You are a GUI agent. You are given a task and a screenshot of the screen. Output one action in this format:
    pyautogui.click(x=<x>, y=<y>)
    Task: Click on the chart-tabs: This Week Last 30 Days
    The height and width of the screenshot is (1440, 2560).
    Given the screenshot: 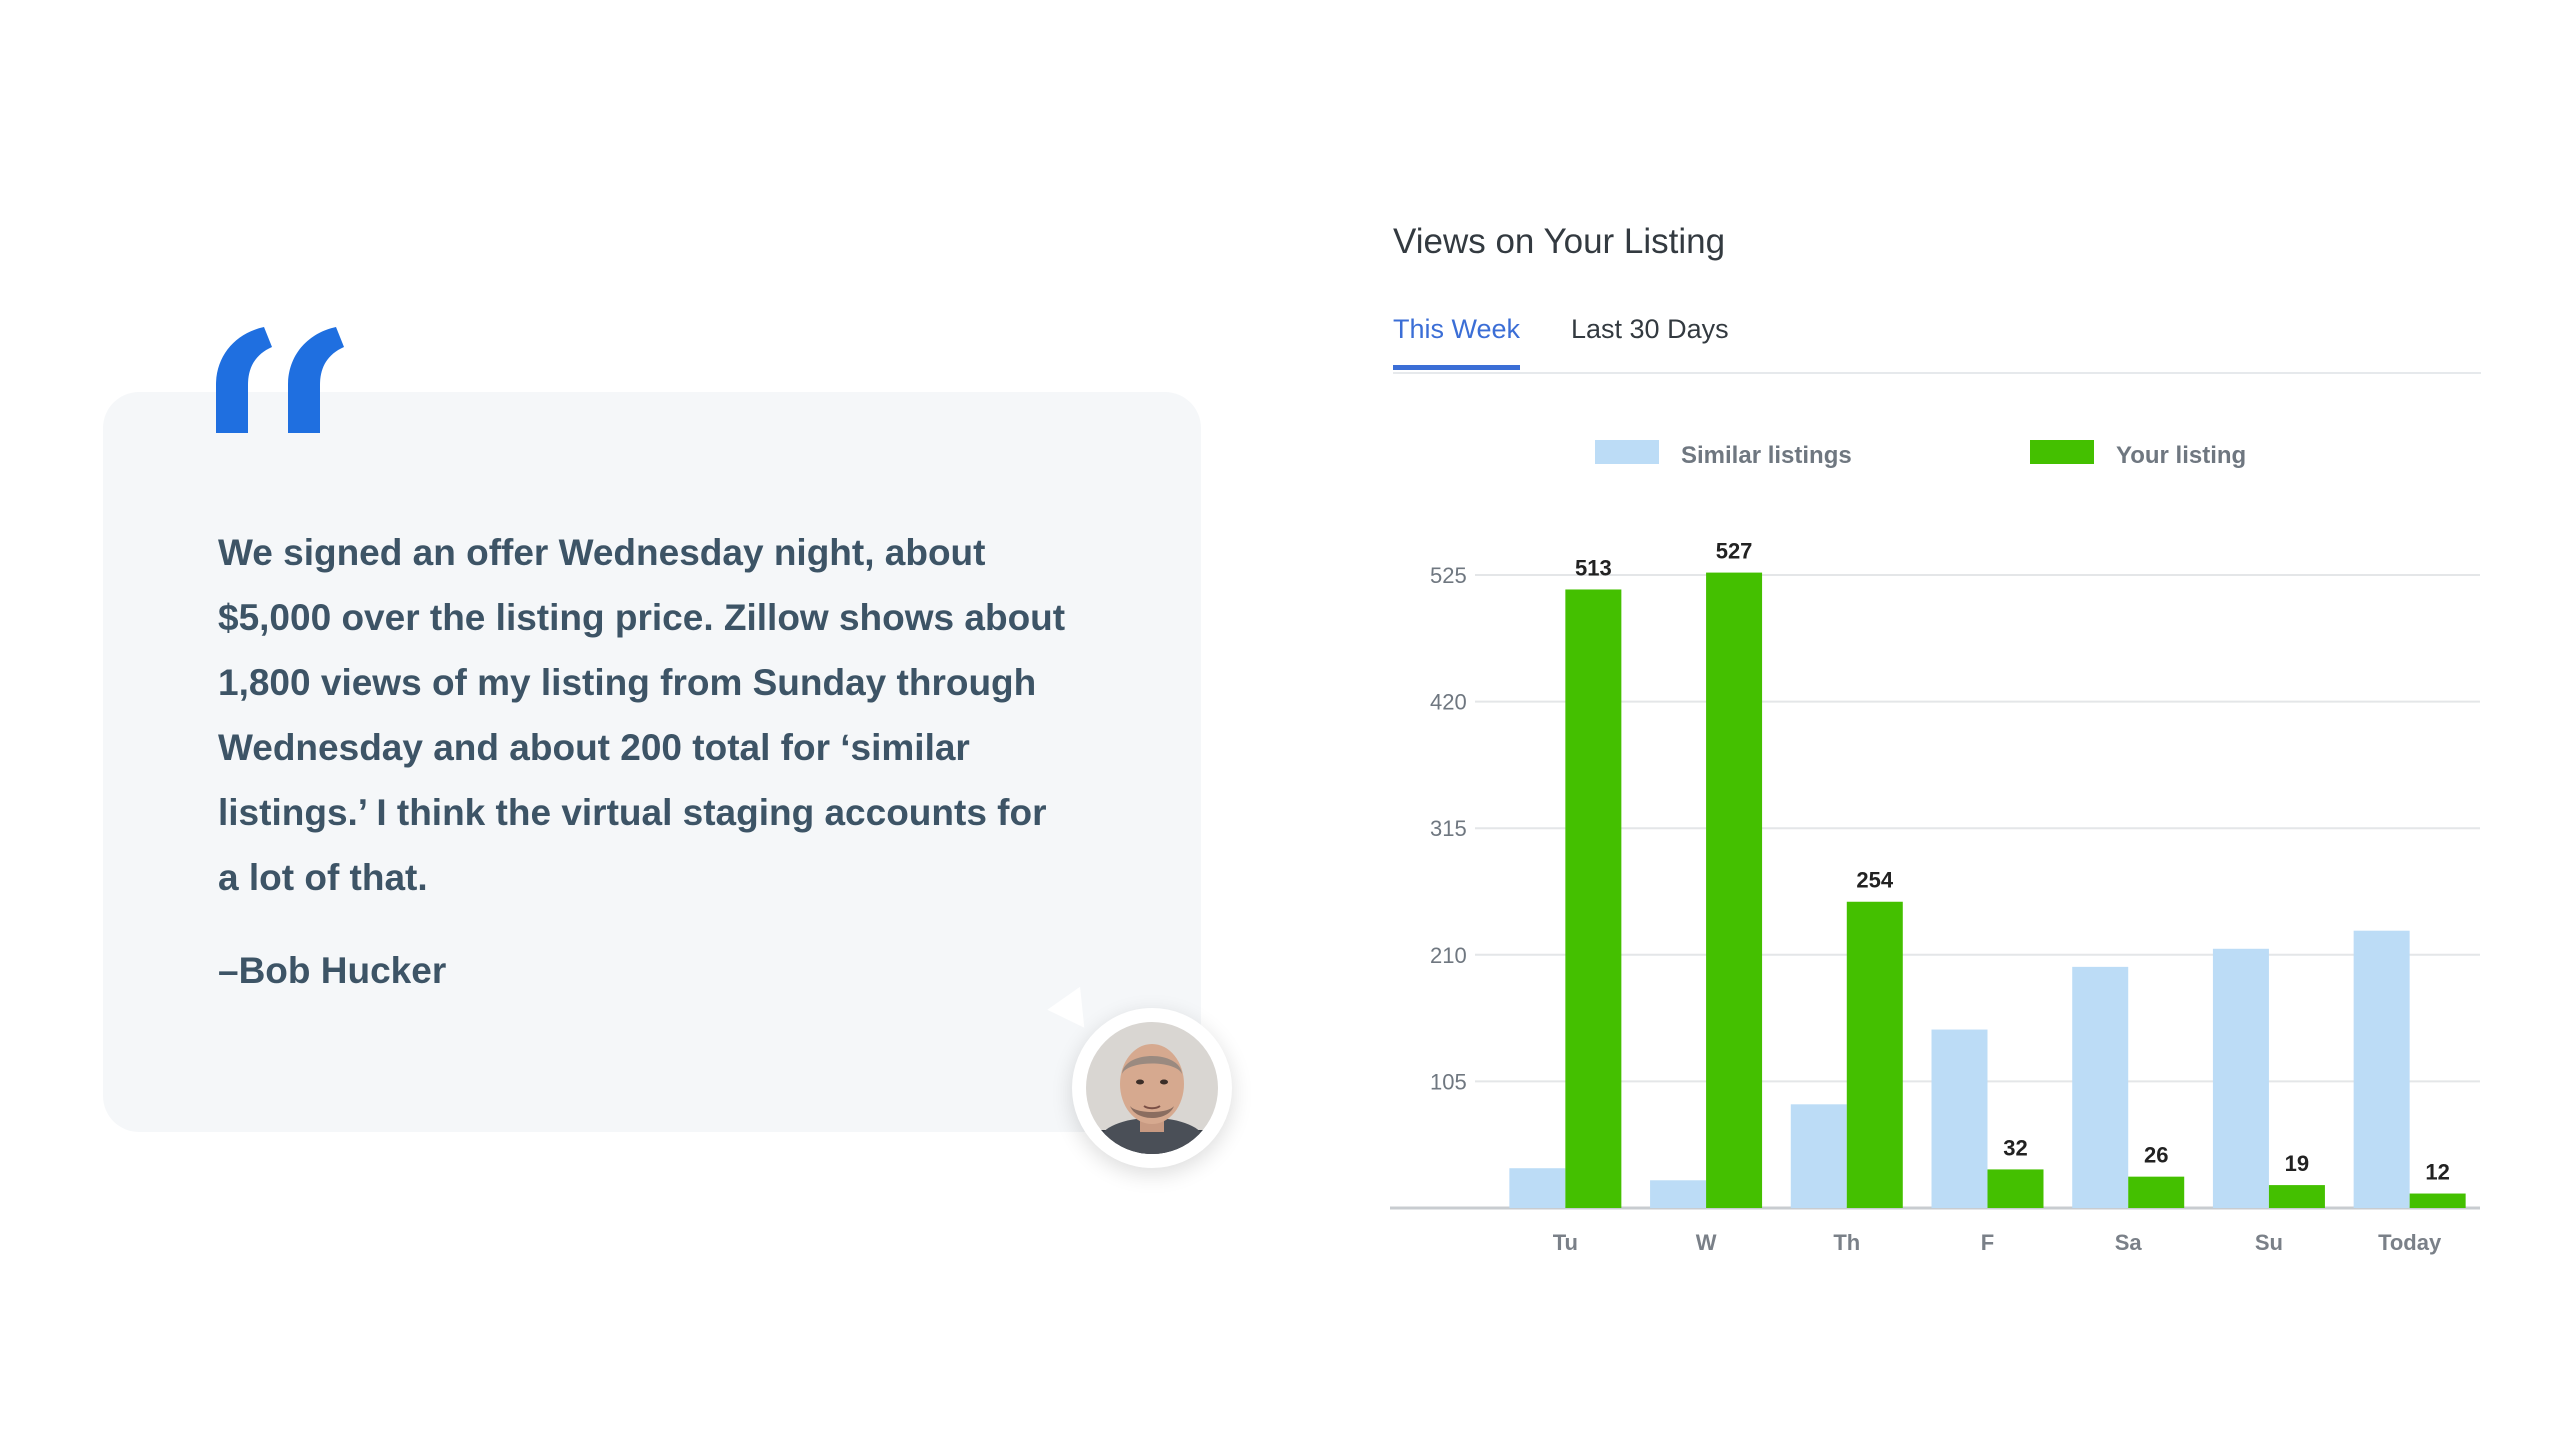 What is the action you would take?
    pyautogui.click(x=1937, y=337)
    